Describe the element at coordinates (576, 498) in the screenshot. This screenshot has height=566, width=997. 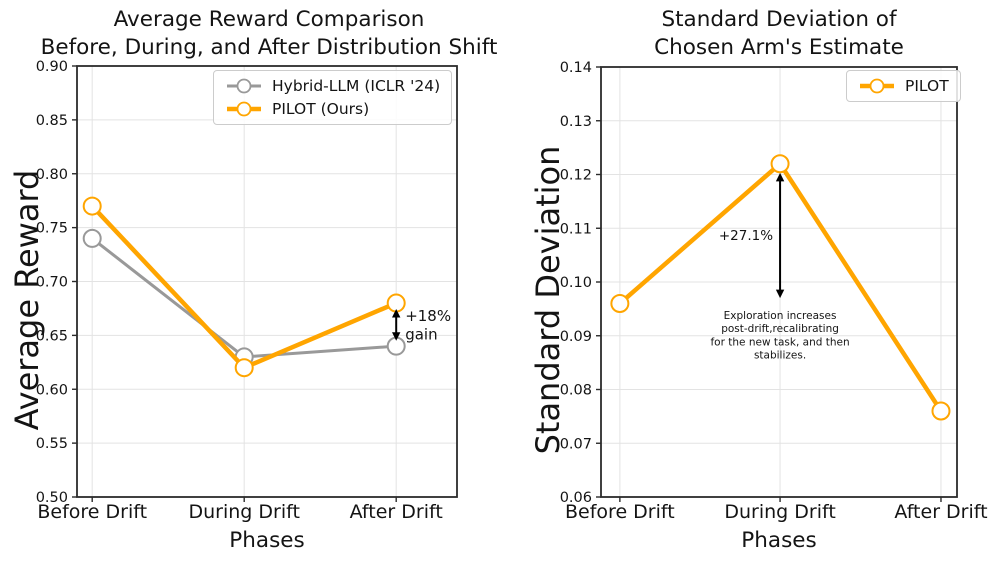
I see `y-tick-label: 0.06` at that location.